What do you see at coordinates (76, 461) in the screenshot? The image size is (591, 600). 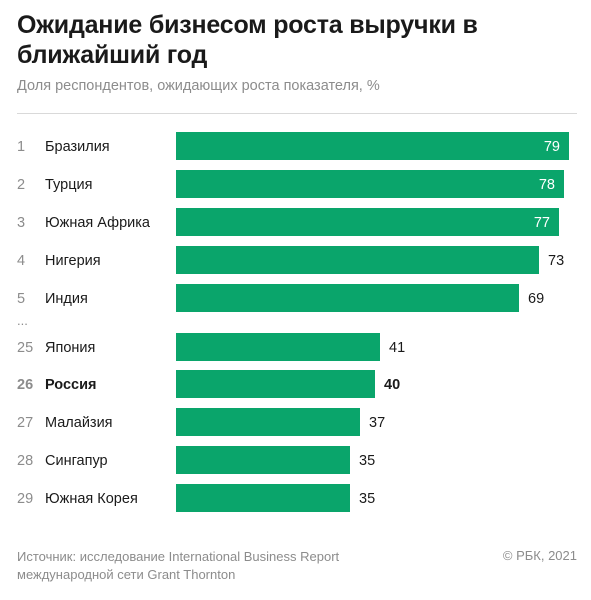 I see `category-label: Сингапур` at bounding box center [76, 461].